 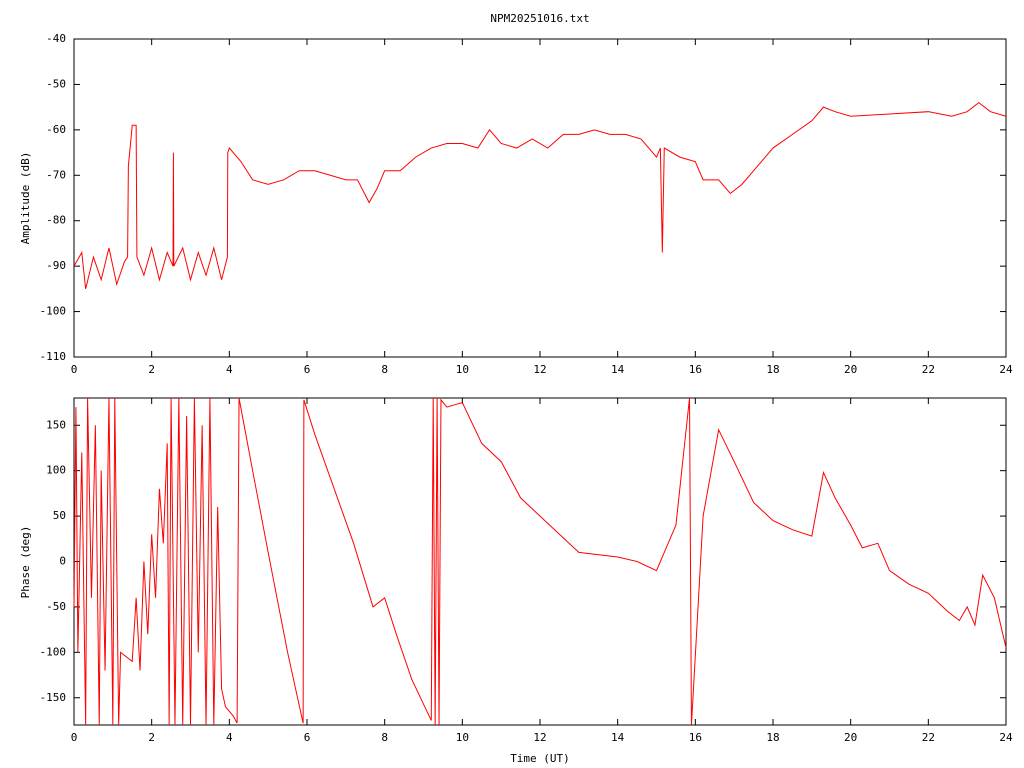 I want to click on y-tick-label: -80, so click(x=56, y=220).